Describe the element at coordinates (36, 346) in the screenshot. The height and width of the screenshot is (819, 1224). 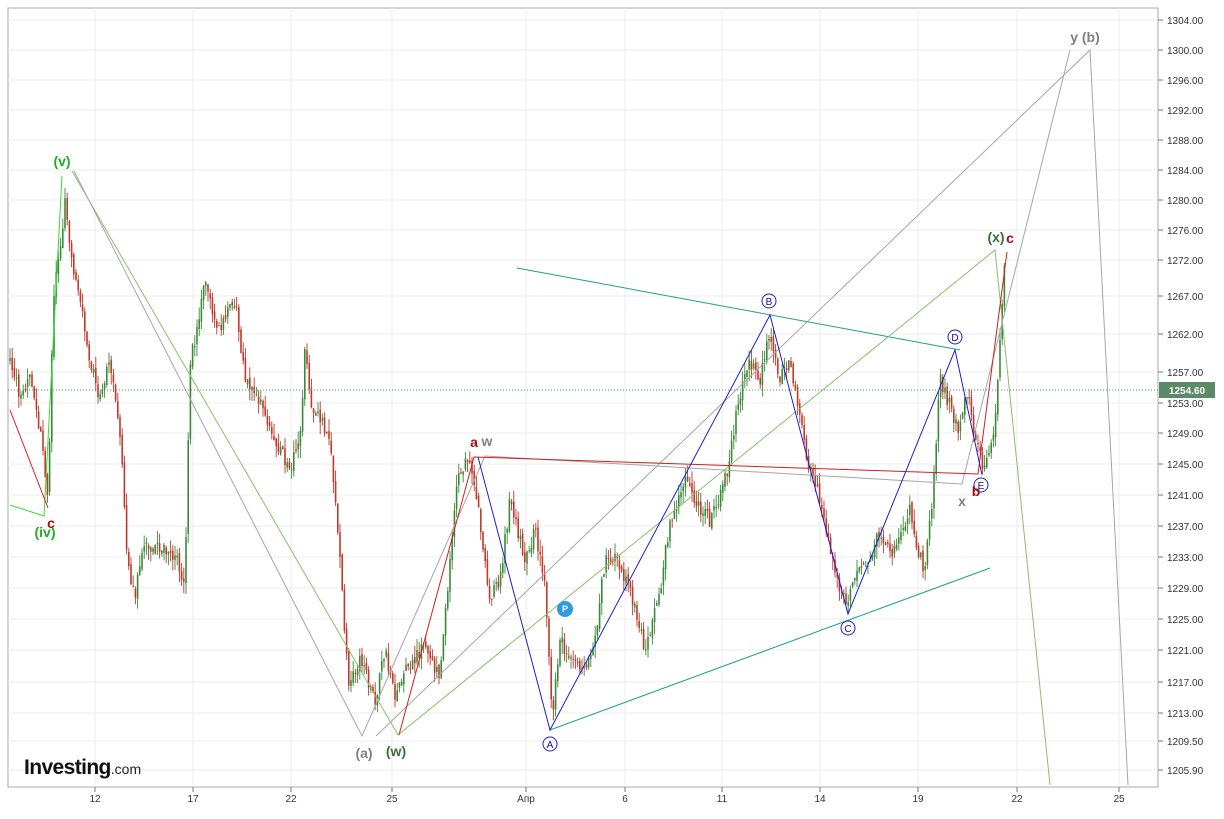
I see `wave-iv-v` at that location.